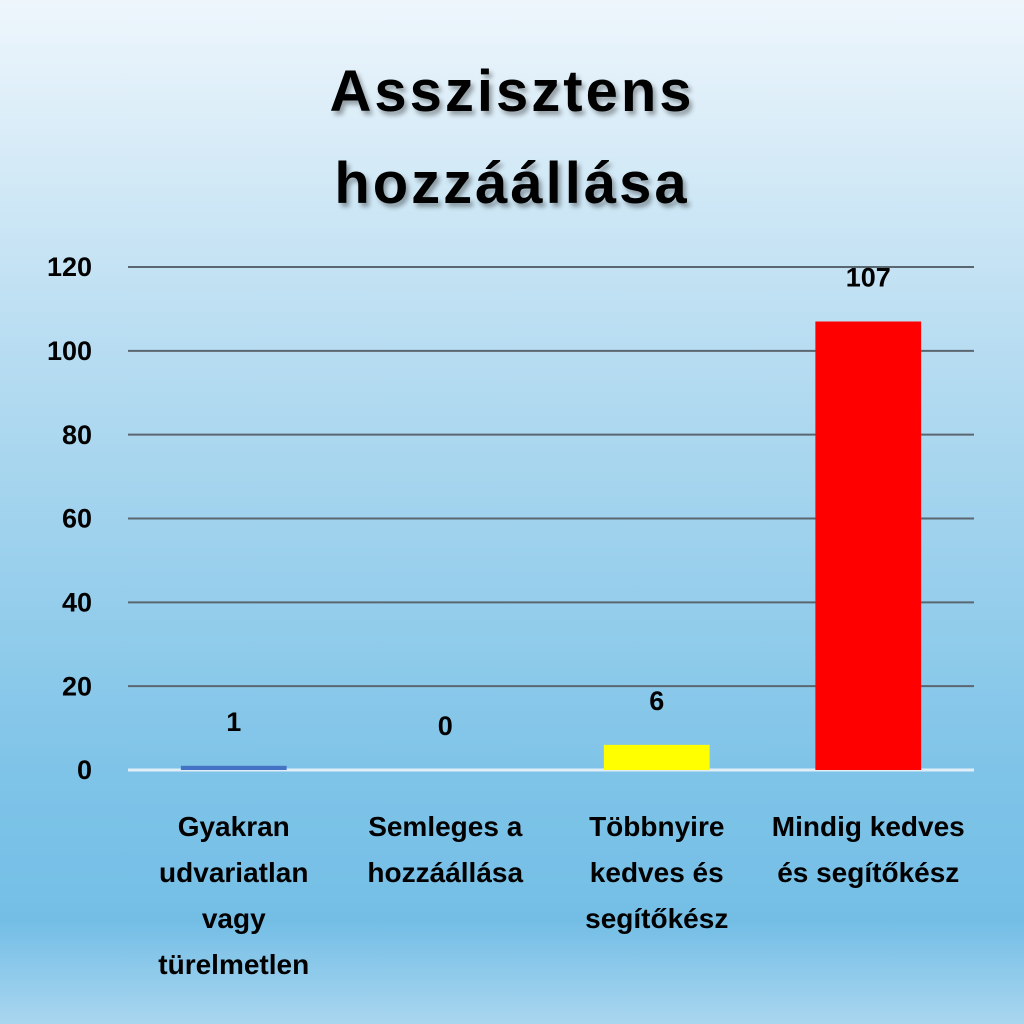 This screenshot has height=1024, width=1024. What do you see at coordinates (656, 701) in the screenshot?
I see `value-label: 6` at bounding box center [656, 701].